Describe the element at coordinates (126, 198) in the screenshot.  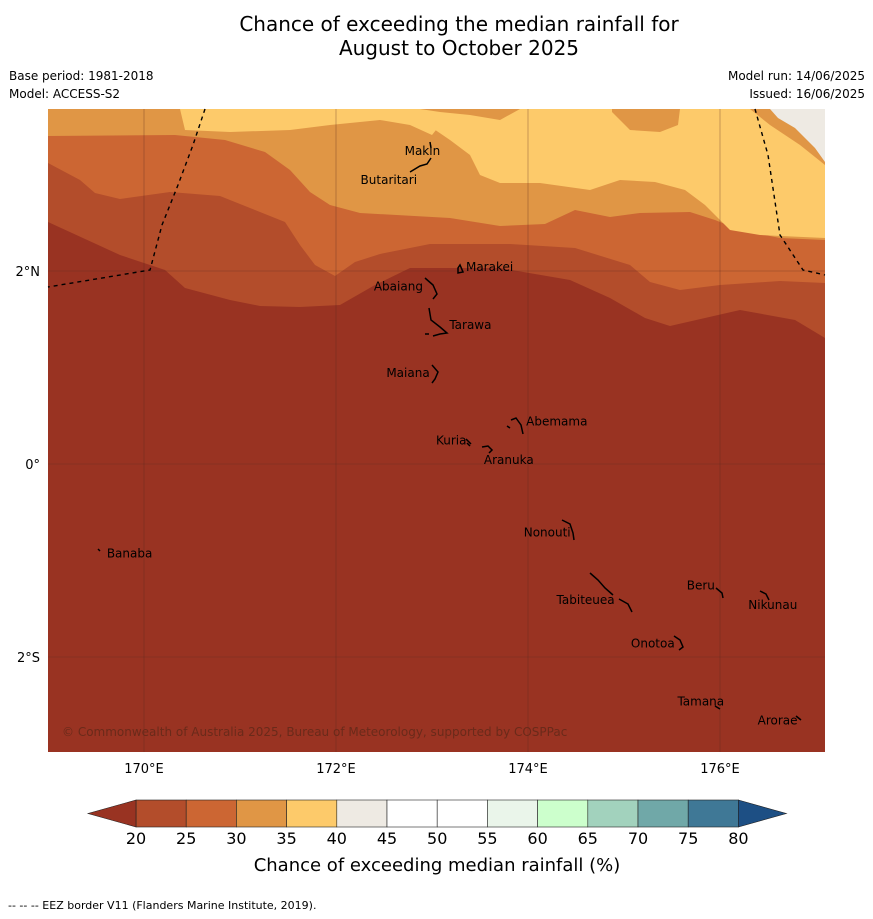
I see `eez-border-west` at that location.